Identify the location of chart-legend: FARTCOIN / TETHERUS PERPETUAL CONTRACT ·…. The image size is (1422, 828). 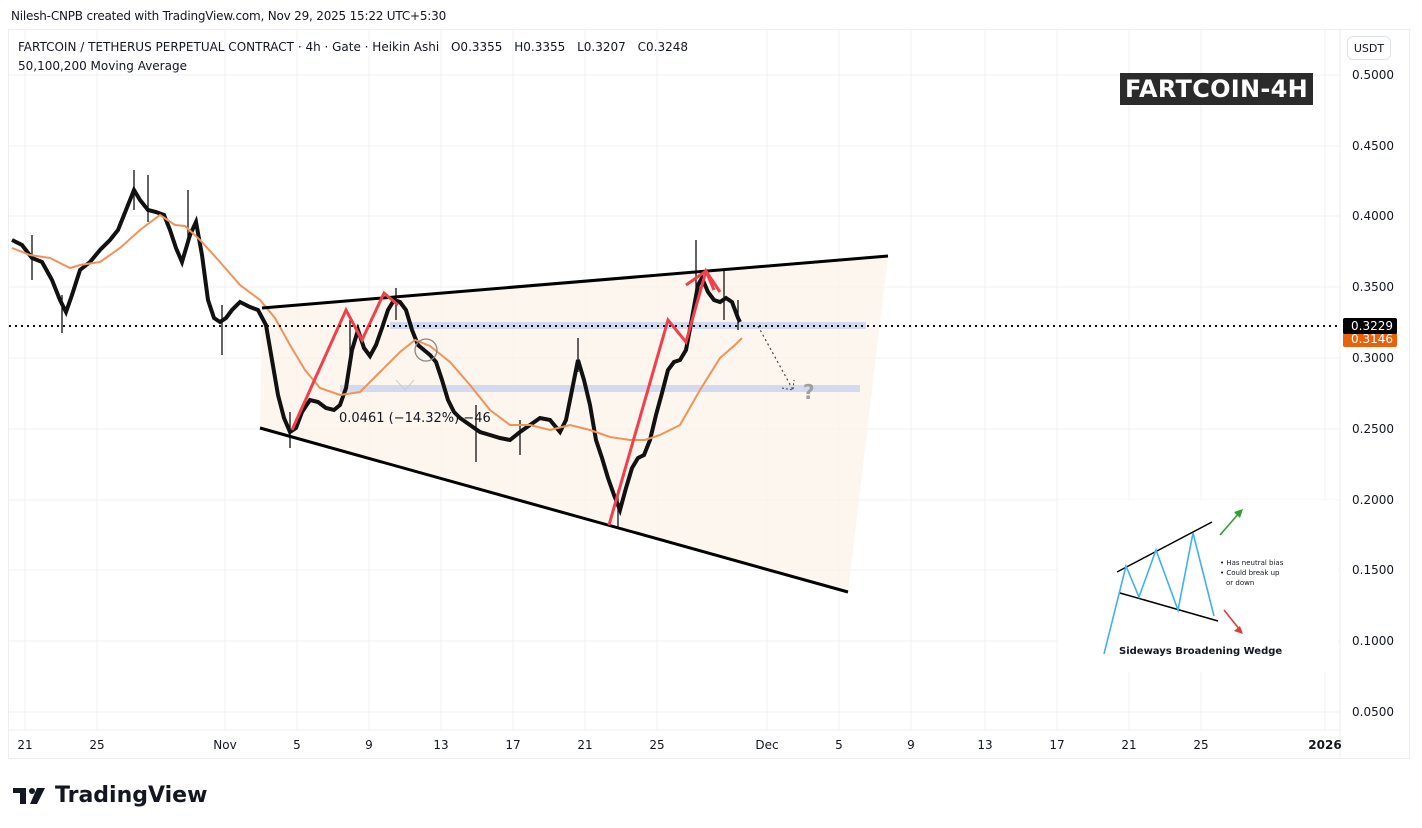
(357, 57).